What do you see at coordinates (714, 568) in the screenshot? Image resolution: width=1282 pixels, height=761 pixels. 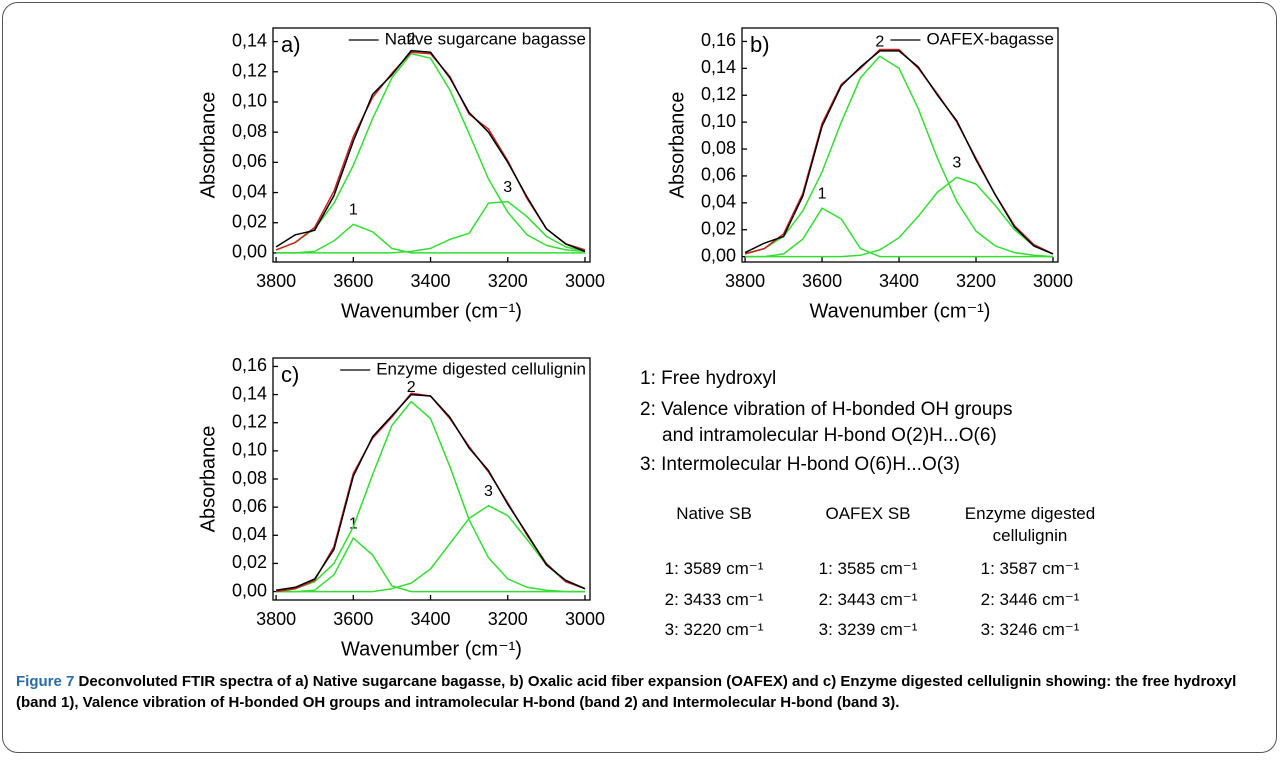 I see `table-cell: 1: 3589 cm⁻¹` at bounding box center [714, 568].